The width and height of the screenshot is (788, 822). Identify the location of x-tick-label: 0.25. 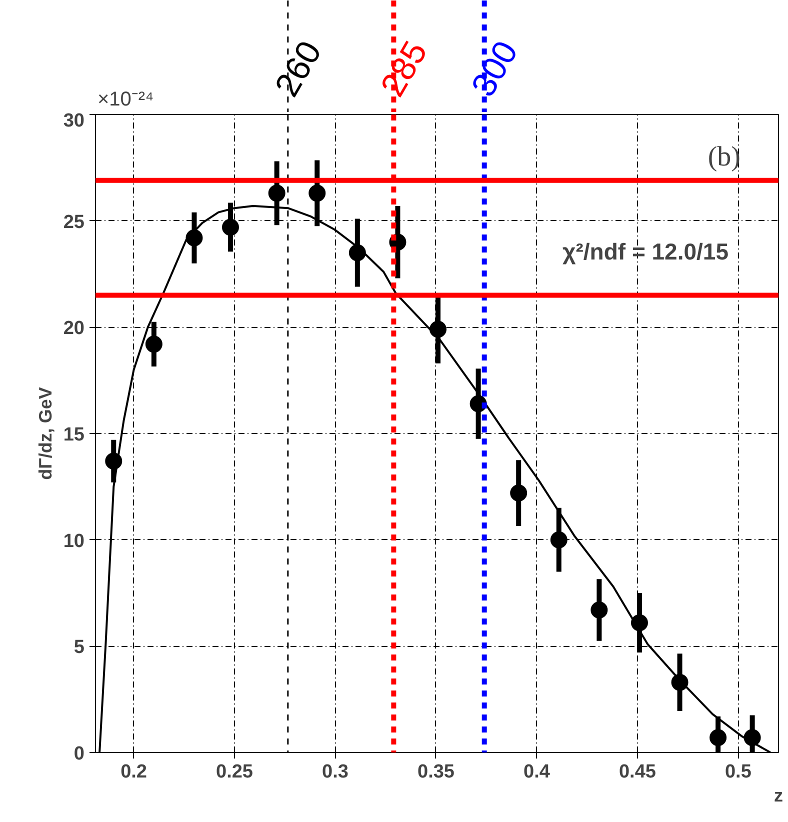
(235, 772).